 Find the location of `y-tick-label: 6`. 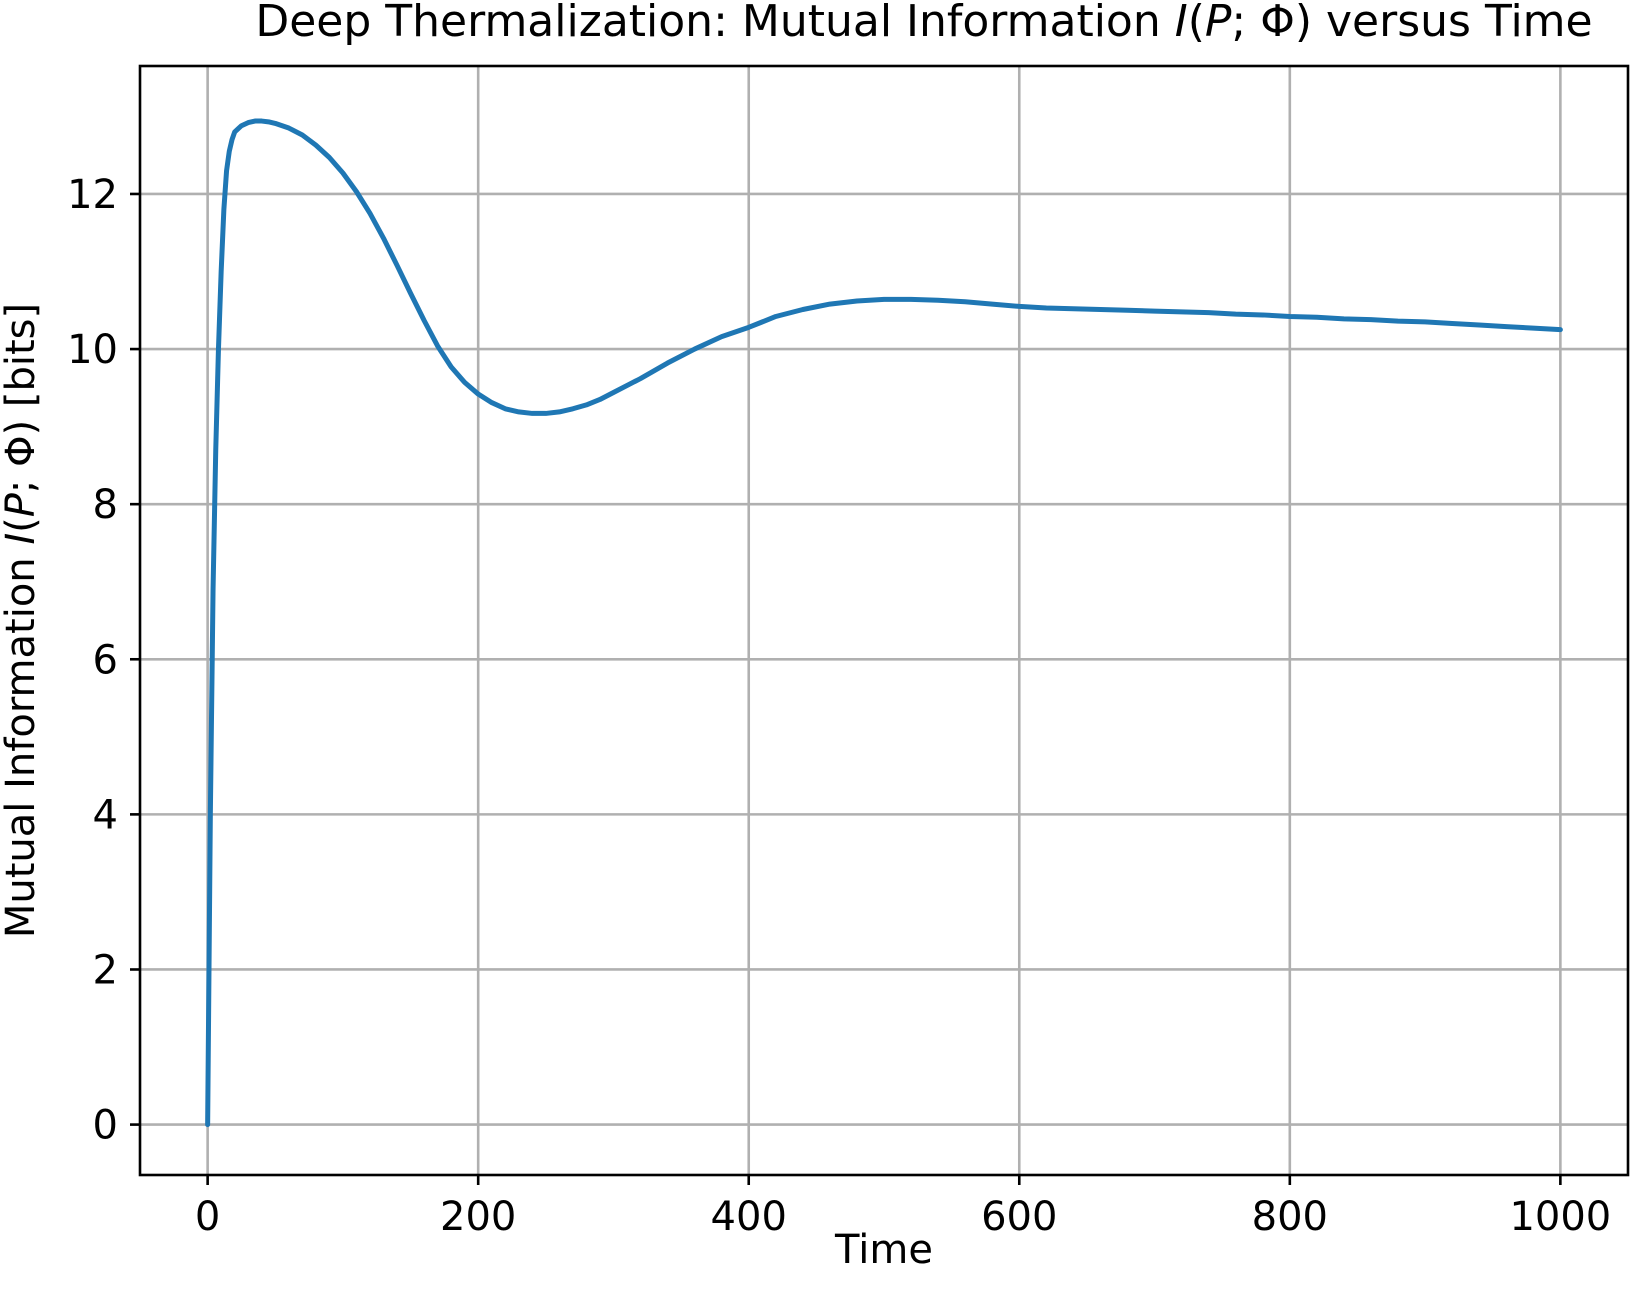

y-tick-label: 6 is located at coordinates (105, 660).